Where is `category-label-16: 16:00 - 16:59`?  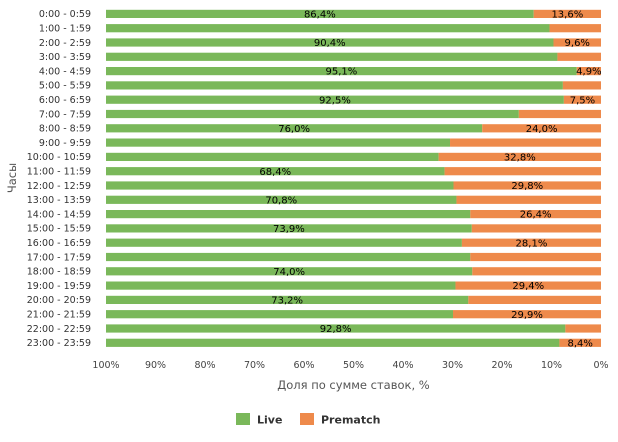 category-label-16: 16:00 - 16:59 is located at coordinates (59, 243).